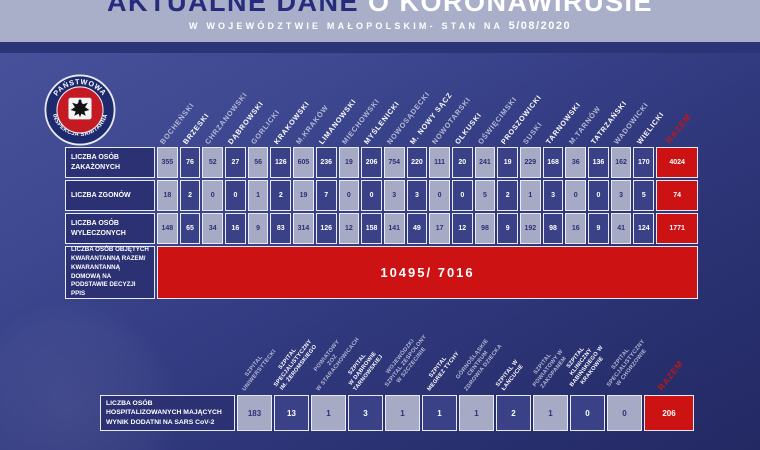 This screenshot has width=760, height=450. What do you see at coordinates (511, 8) in the screenshot?
I see `title-white-part: O KORONAWIRUSIE` at bounding box center [511, 8].